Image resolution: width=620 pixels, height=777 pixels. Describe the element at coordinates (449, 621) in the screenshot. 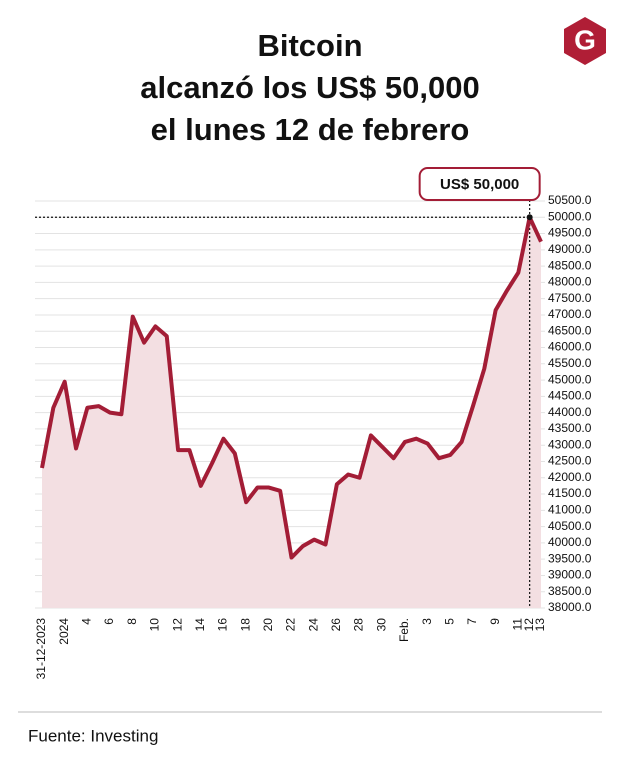

I see `x-tick-label: 5` at that location.